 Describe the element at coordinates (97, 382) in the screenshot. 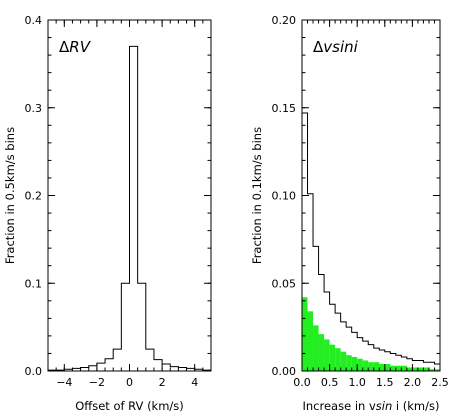

I see `x-tick-label: −2` at that location.